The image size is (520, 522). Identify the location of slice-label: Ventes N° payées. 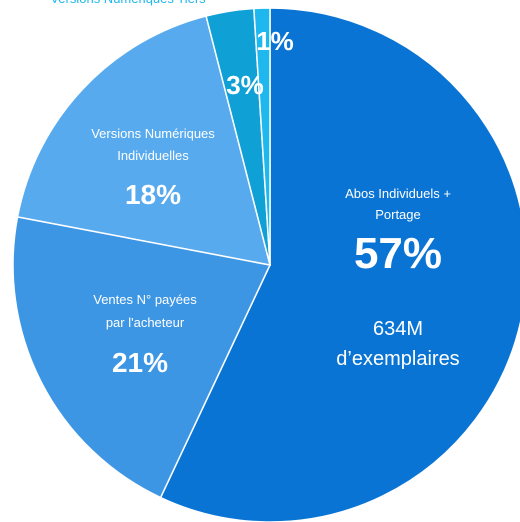
(145, 299).